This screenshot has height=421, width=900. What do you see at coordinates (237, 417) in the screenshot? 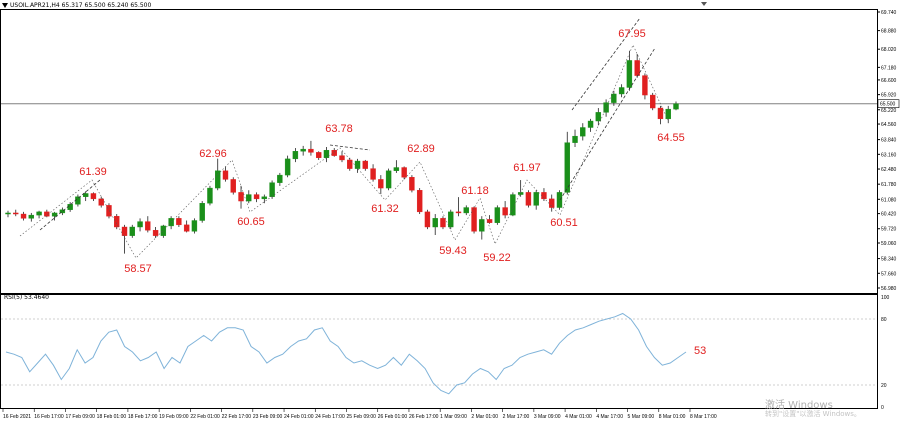
I see `time-tick-label: 22 Feb 17:00` at bounding box center [237, 417].